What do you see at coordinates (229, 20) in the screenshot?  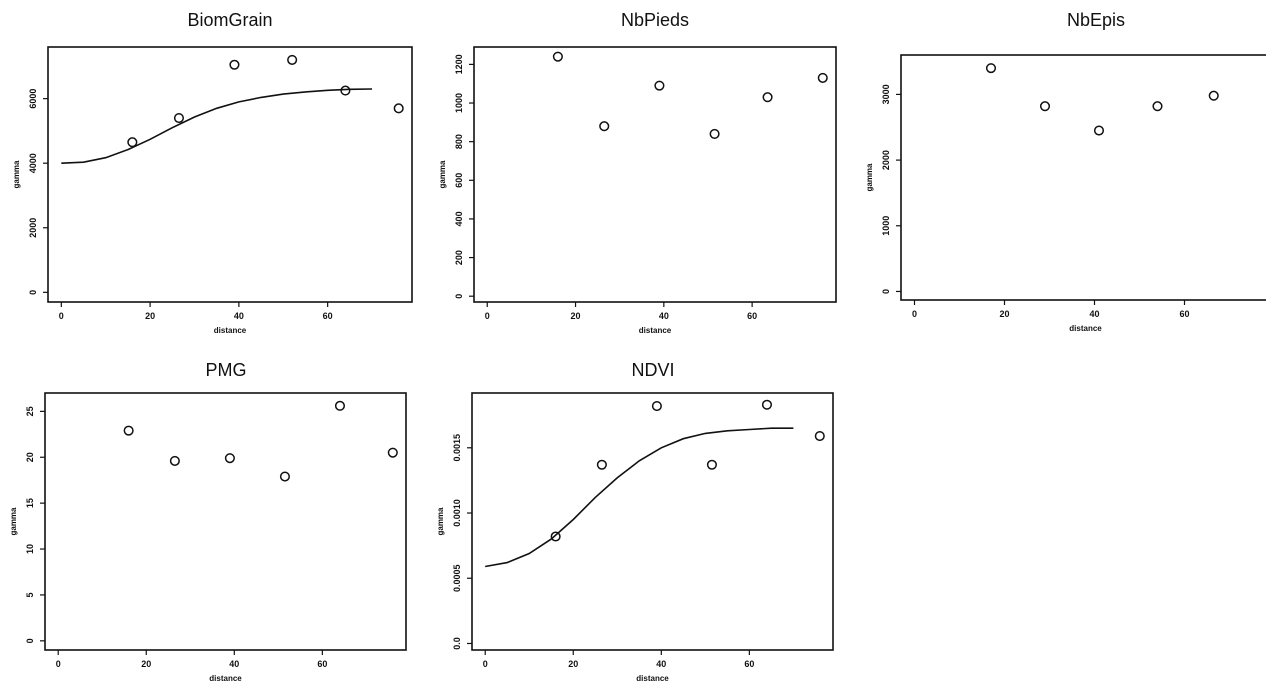 I see `panel-title: BiomGrain` at bounding box center [229, 20].